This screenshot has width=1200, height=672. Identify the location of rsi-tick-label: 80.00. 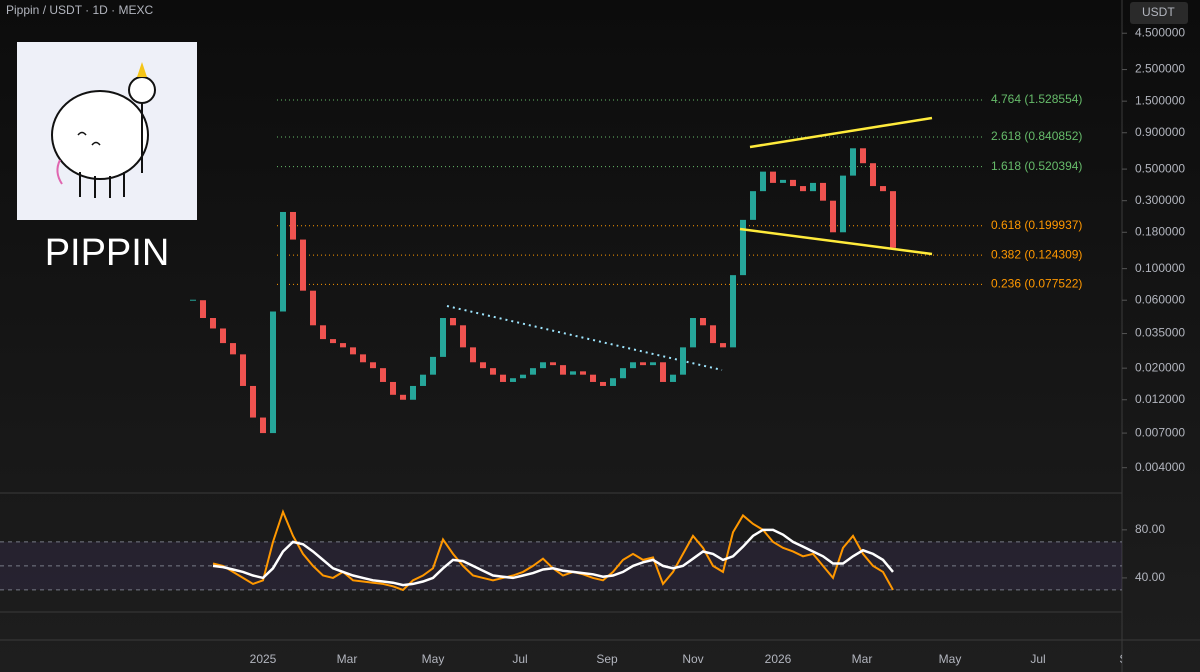
(1150, 529).